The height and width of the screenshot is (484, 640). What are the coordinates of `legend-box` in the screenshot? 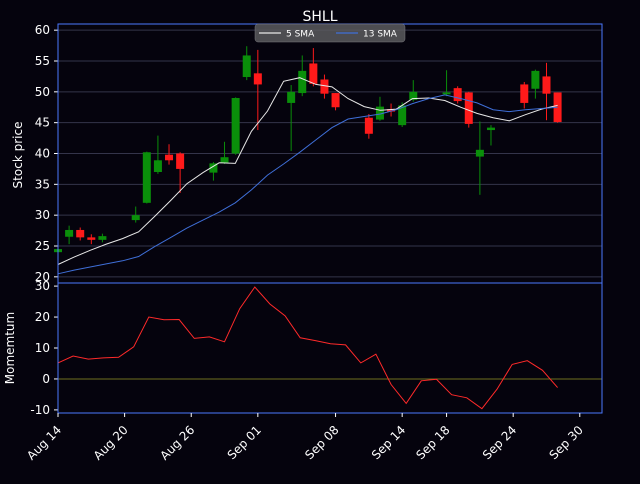 It's located at (330, 33).